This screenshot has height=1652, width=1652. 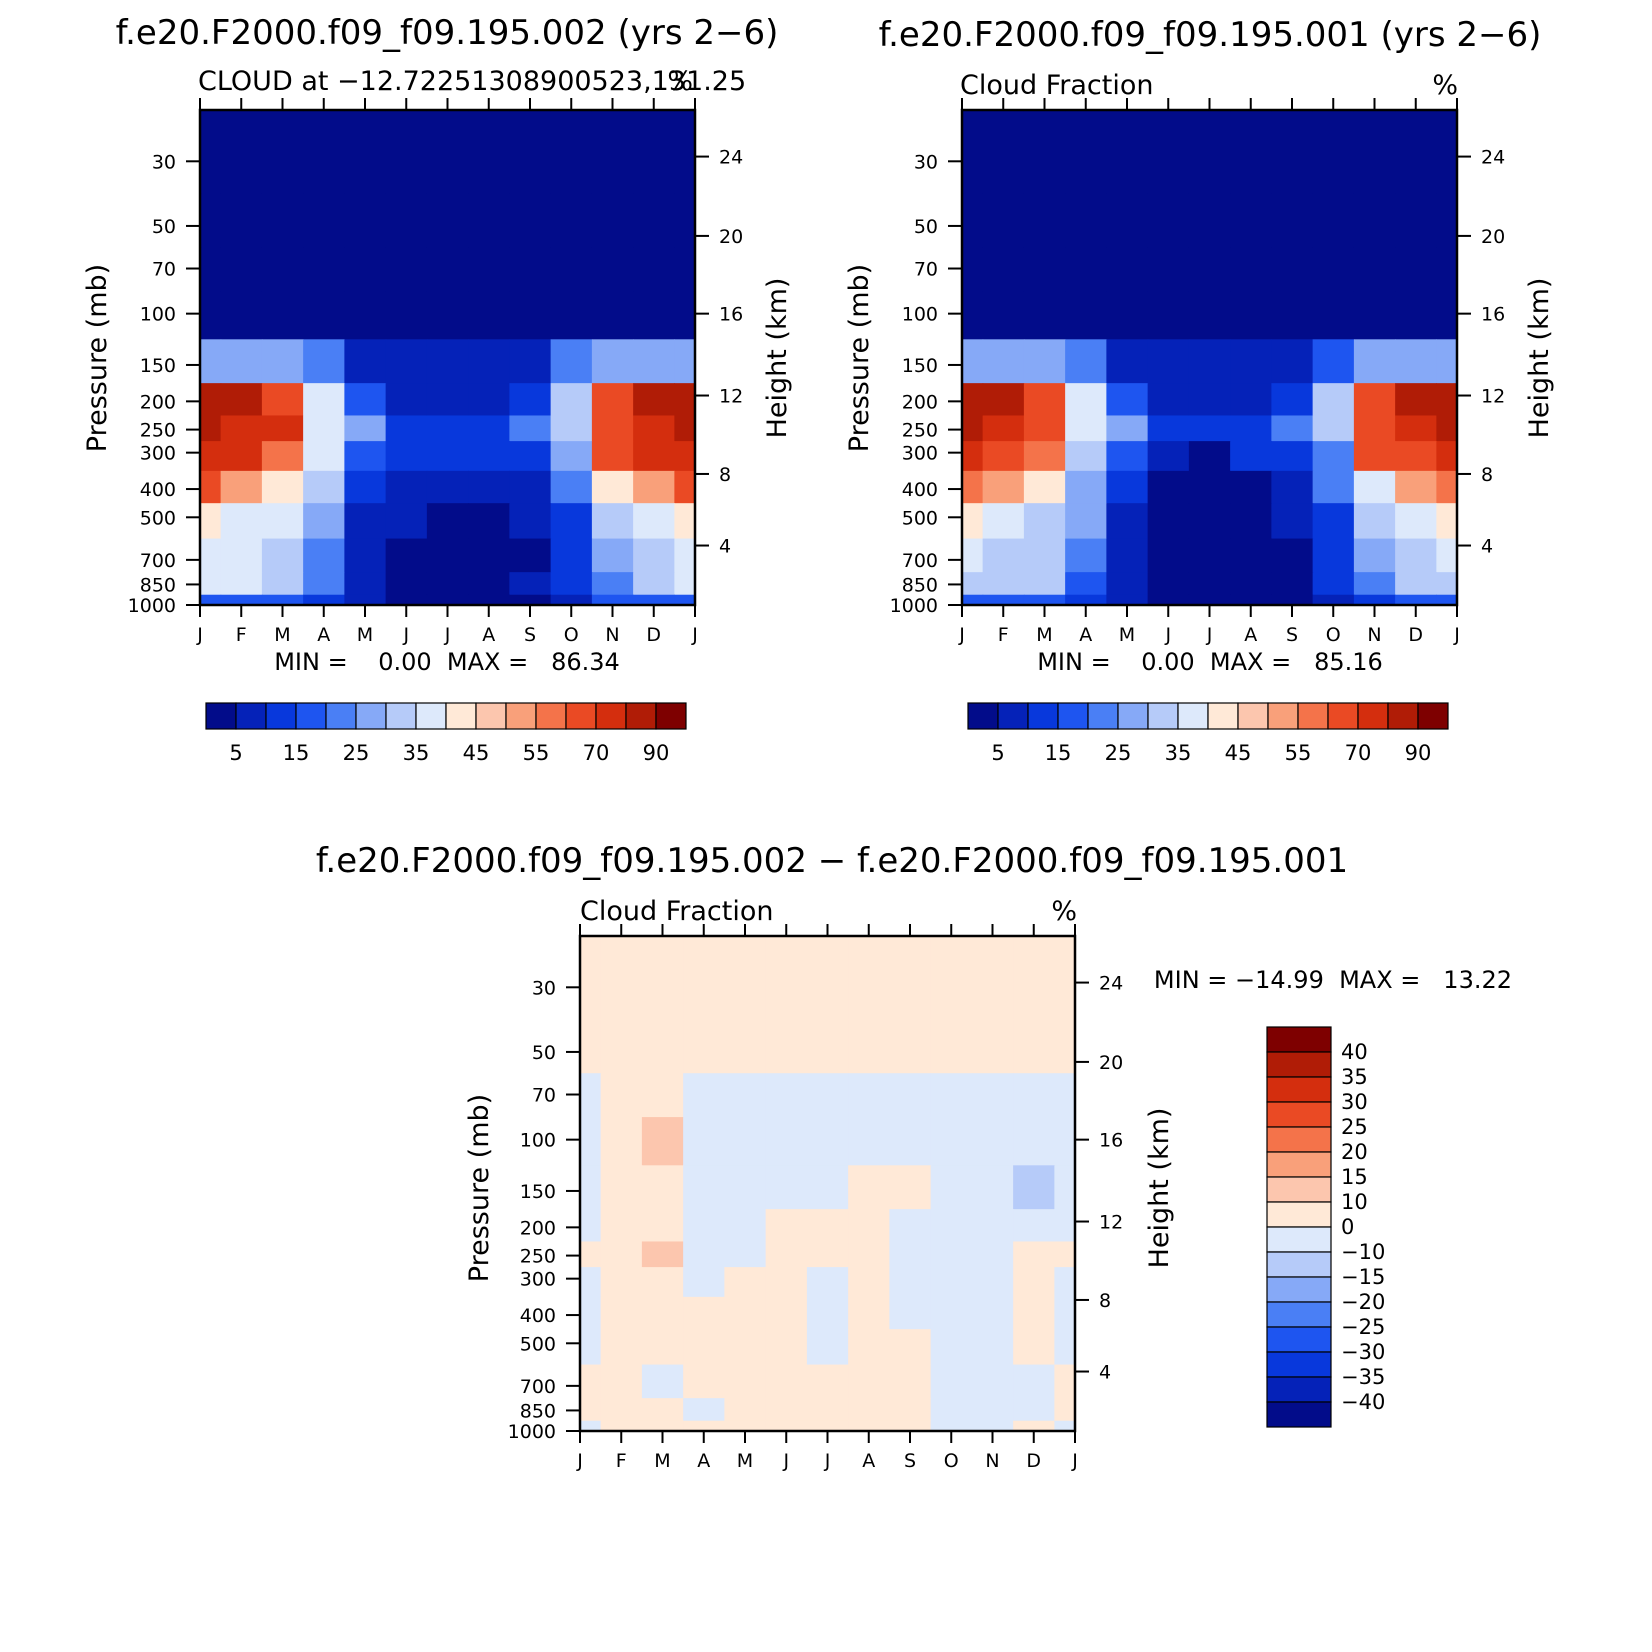 I want to click on x-tick-label: A, so click(x=703, y=1461).